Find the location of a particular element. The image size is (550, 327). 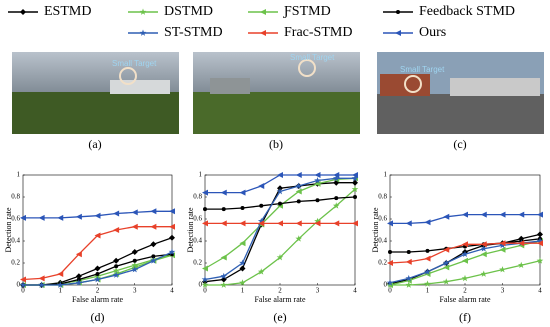

line is located at coordinates (465, 273).